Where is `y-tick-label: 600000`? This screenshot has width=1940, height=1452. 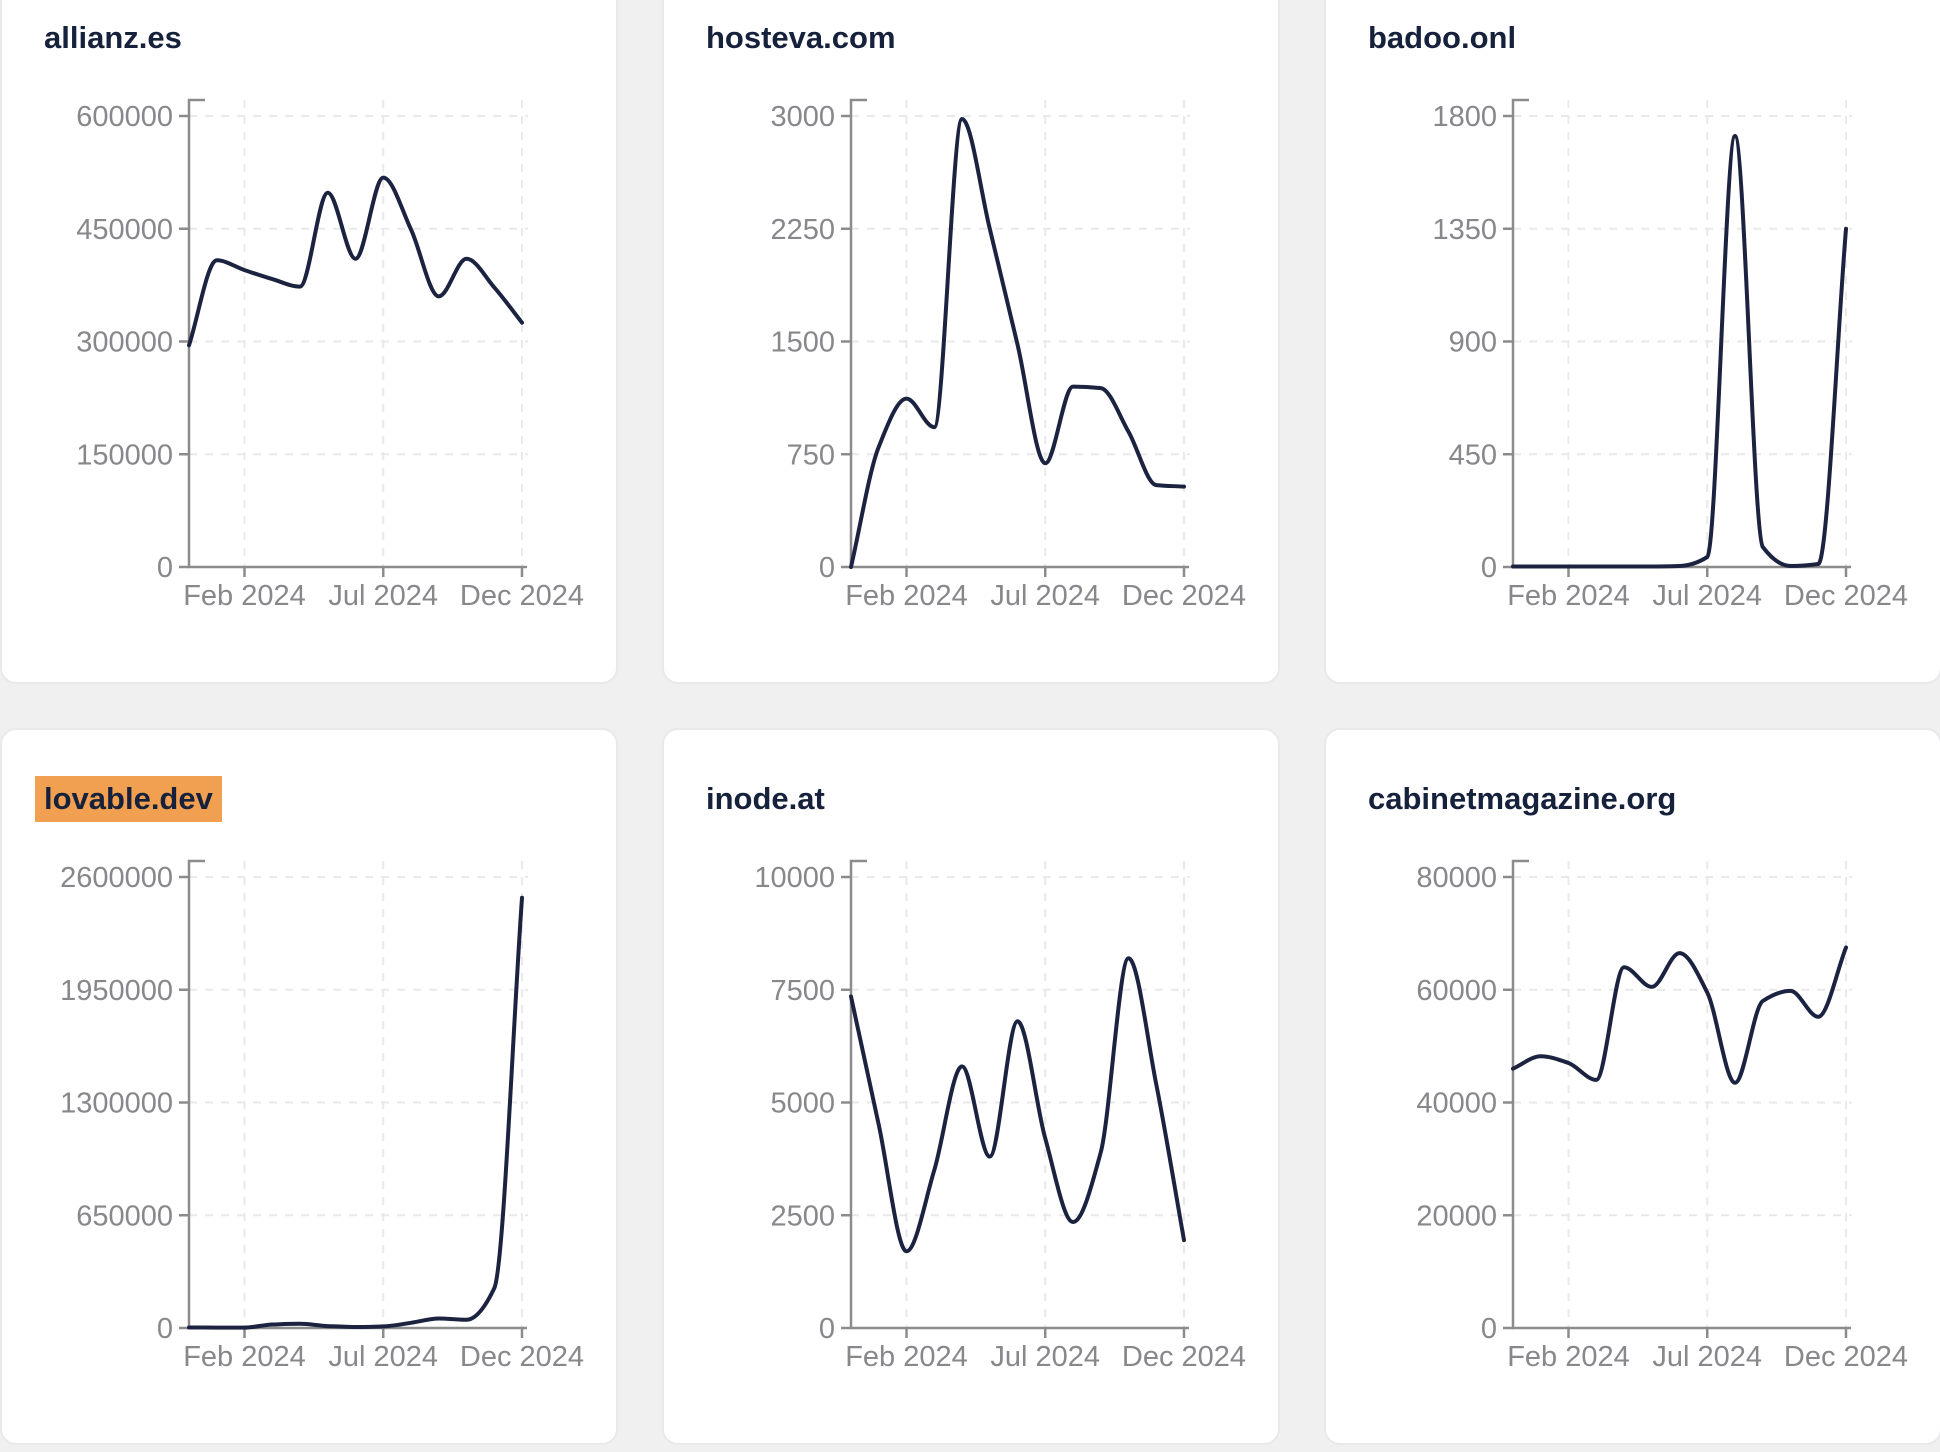
y-tick-label: 600000 is located at coordinates (124, 117).